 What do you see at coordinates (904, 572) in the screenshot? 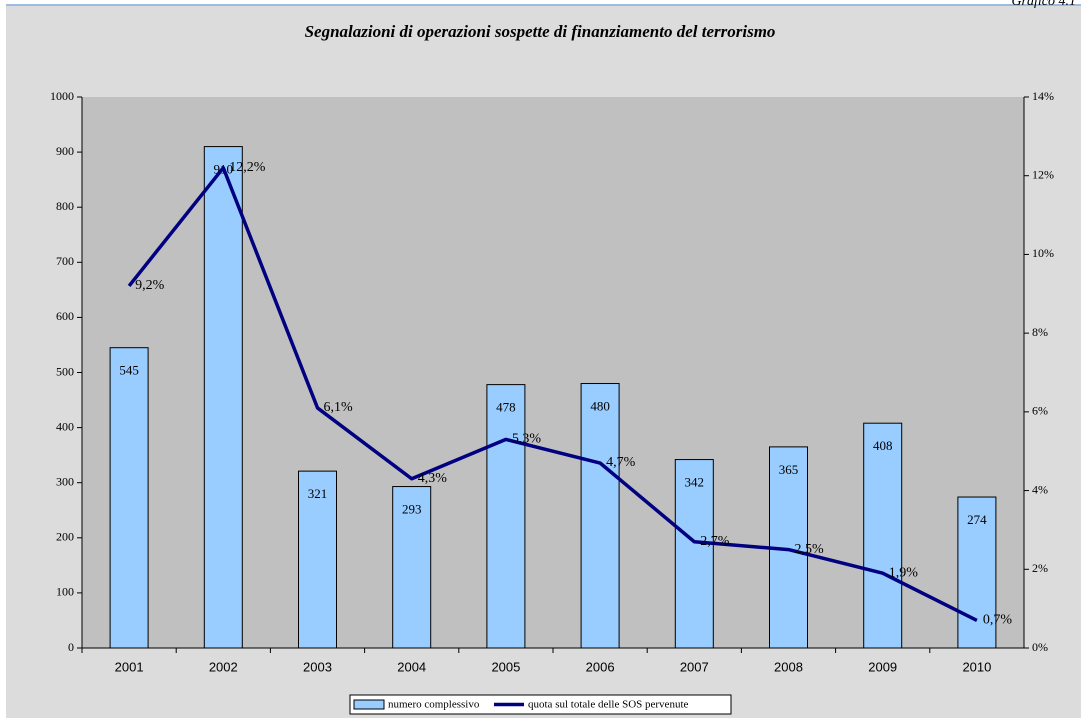
I see `line-value-label: 1,9%` at bounding box center [904, 572].